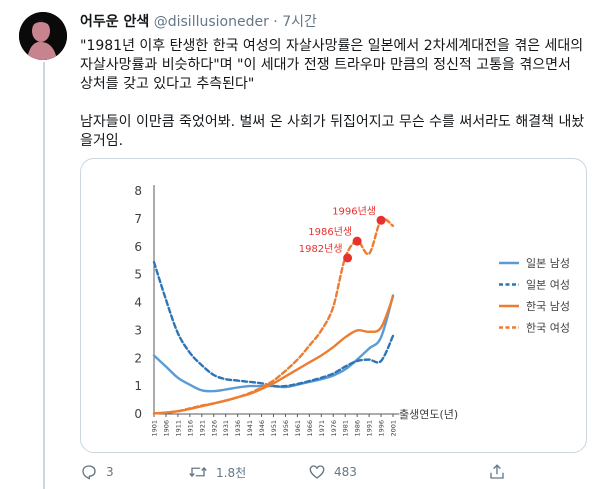  What do you see at coordinates (274, 428) in the screenshot?
I see `x-tick-label: 1951` at bounding box center [274, 428].